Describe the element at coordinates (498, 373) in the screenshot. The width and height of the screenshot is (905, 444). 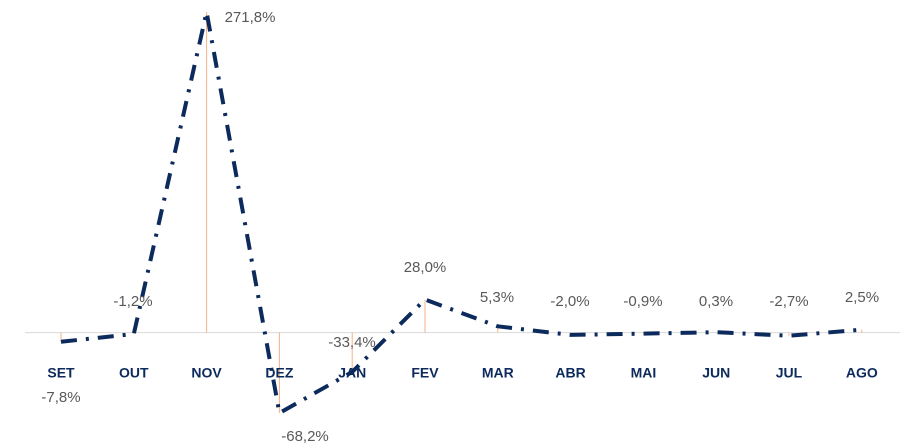
I see `cat-label: MAR` at that location.